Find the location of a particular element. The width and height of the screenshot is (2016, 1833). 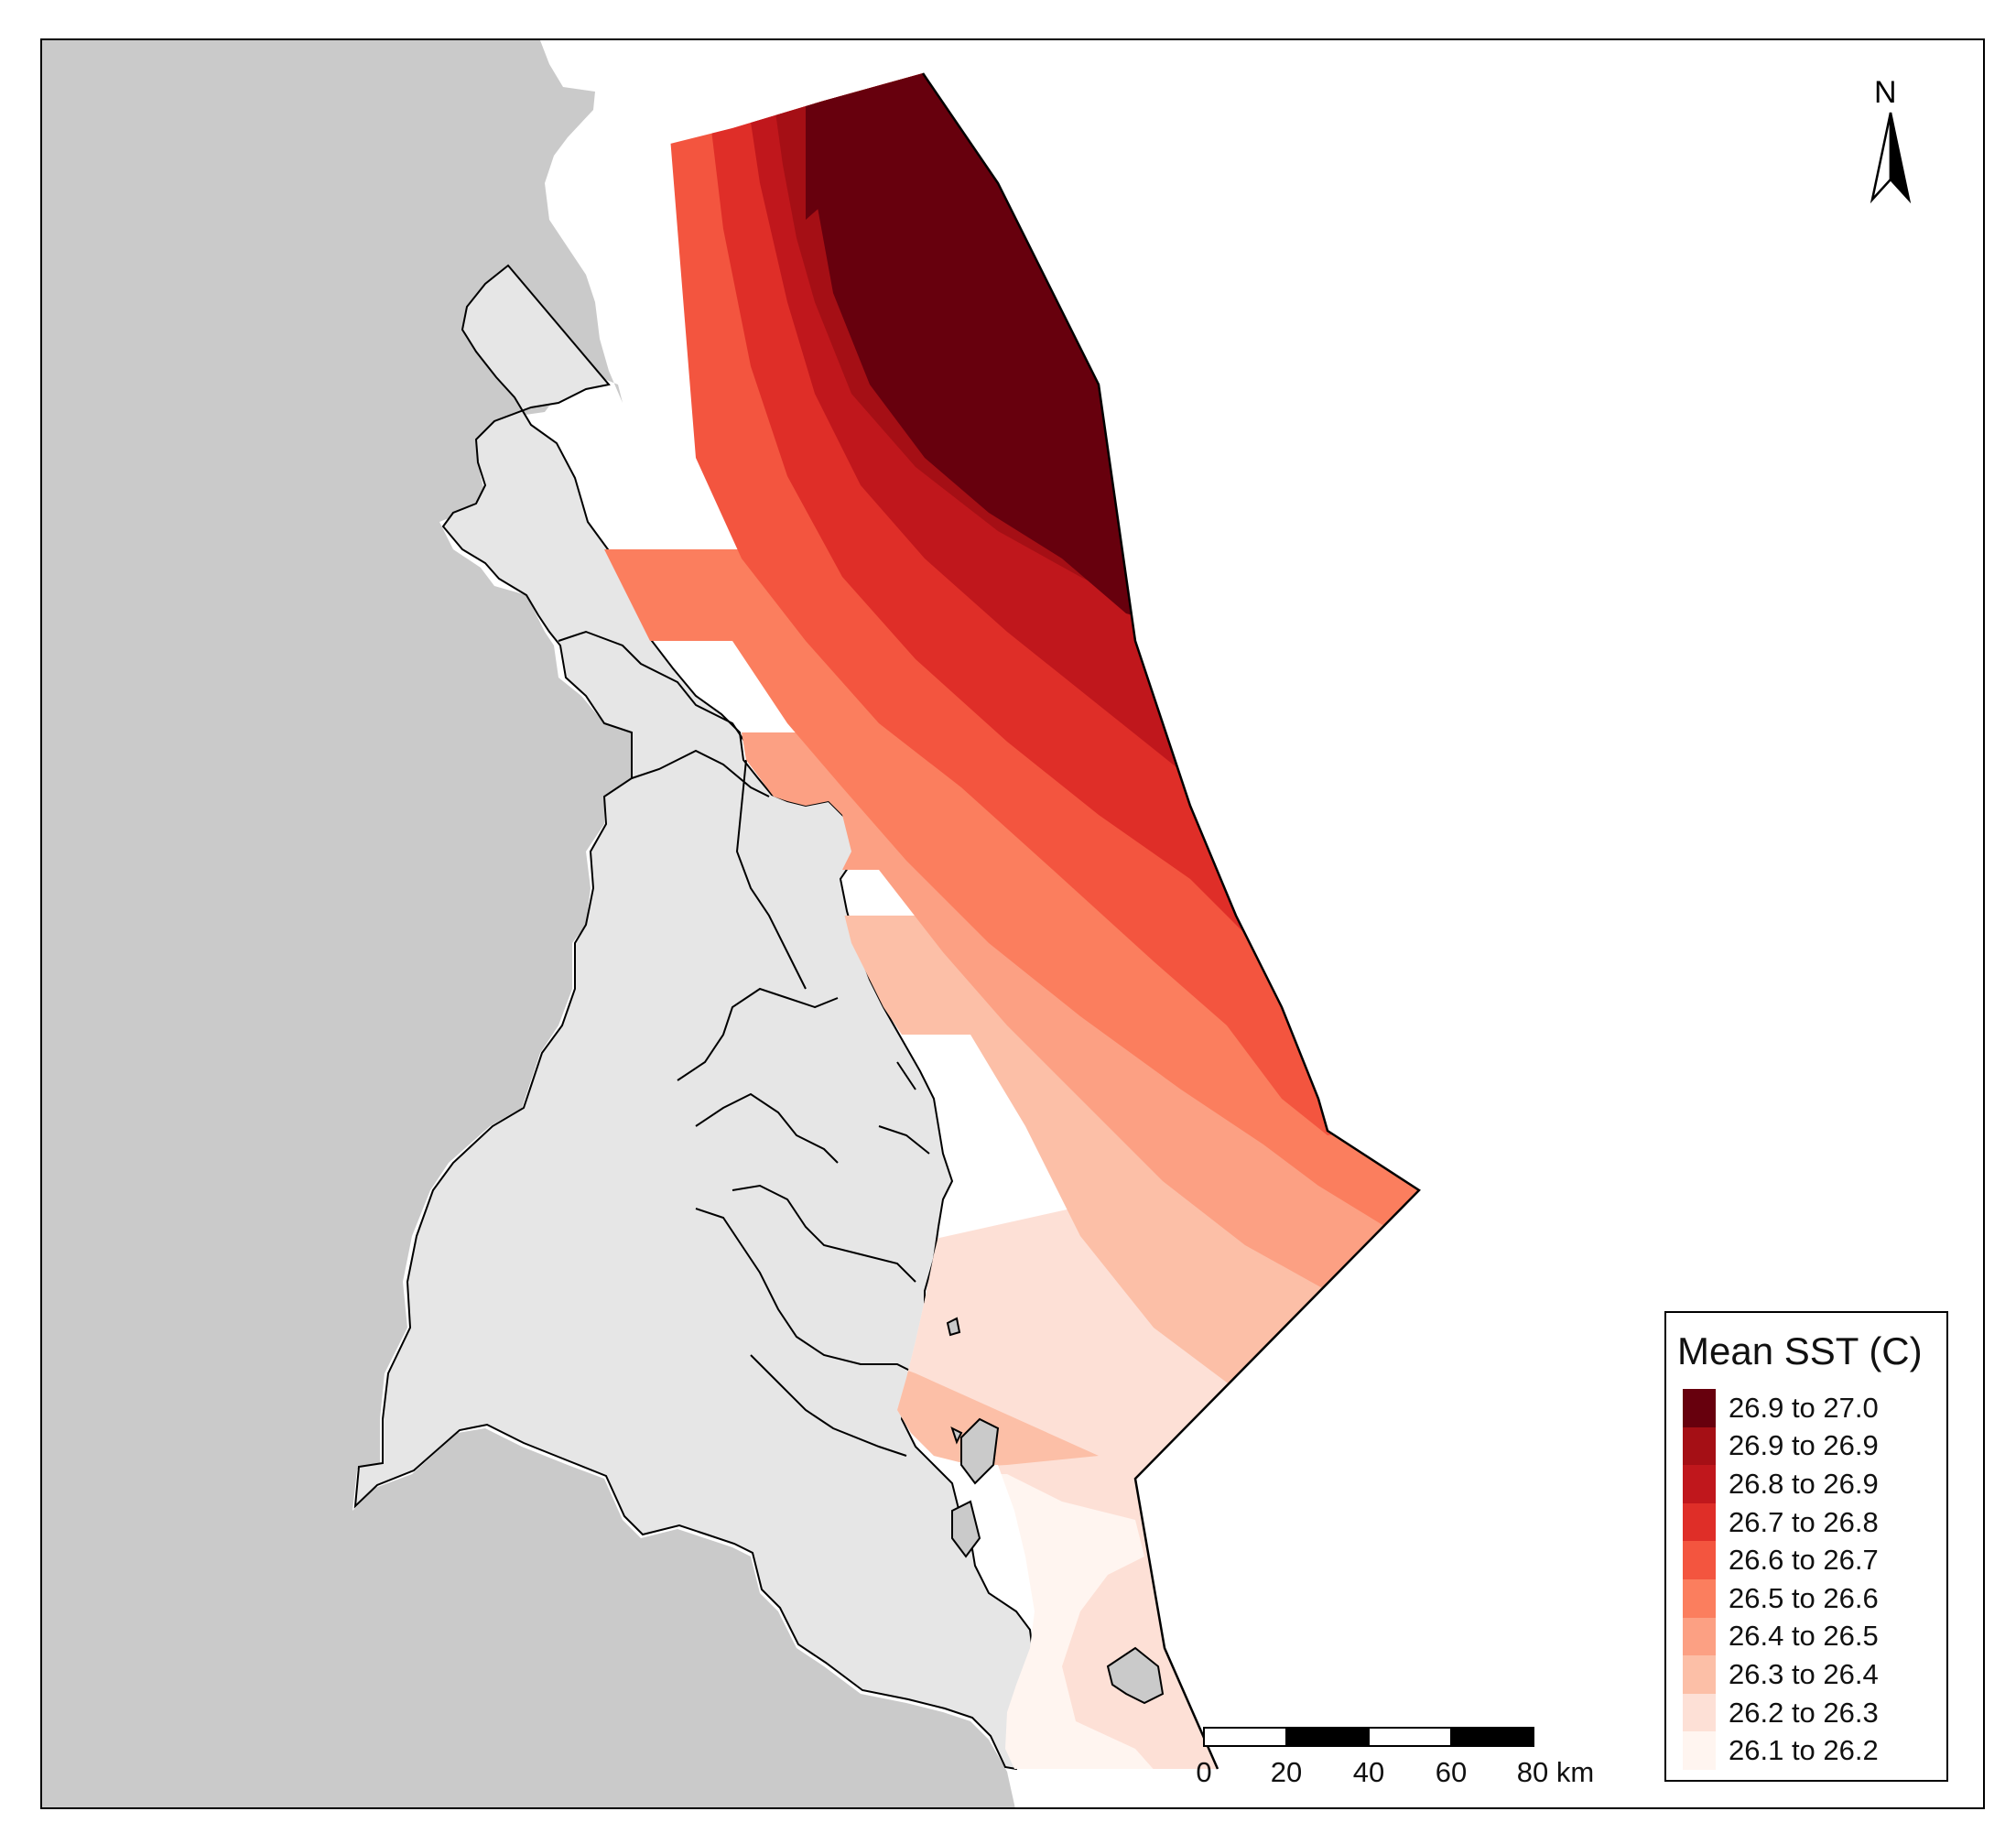

scale-bar is located at coordinates (1368, 1737).